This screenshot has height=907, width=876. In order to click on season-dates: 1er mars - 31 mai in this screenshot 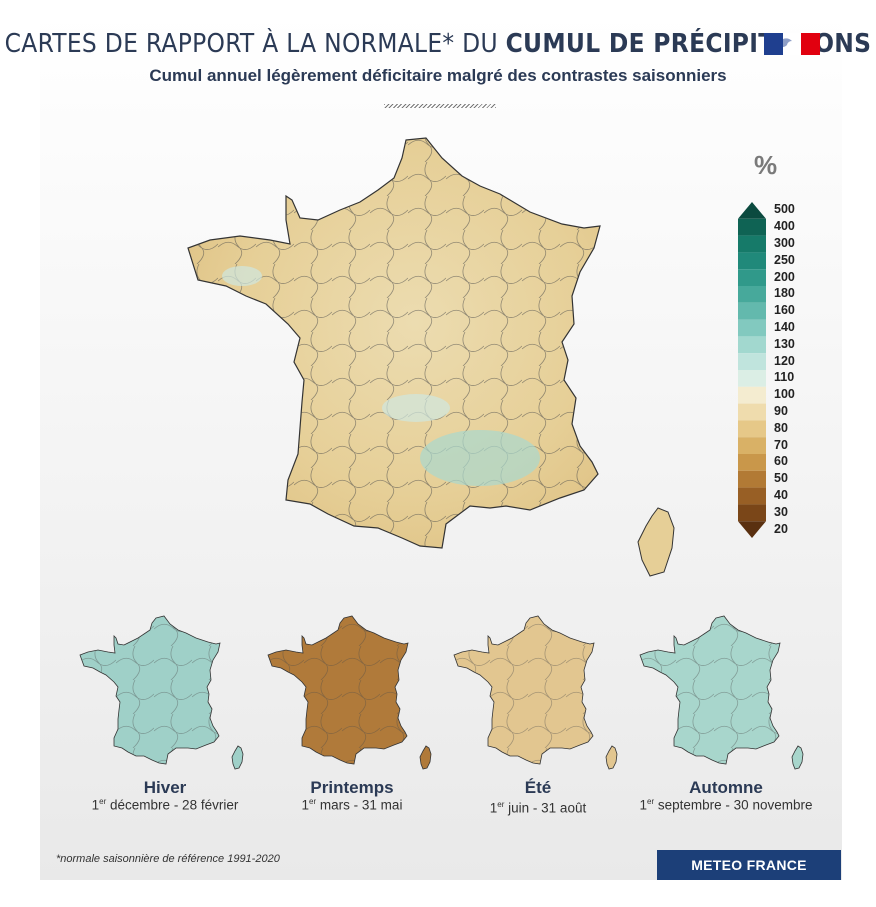, I will do `click(352, 805)`.